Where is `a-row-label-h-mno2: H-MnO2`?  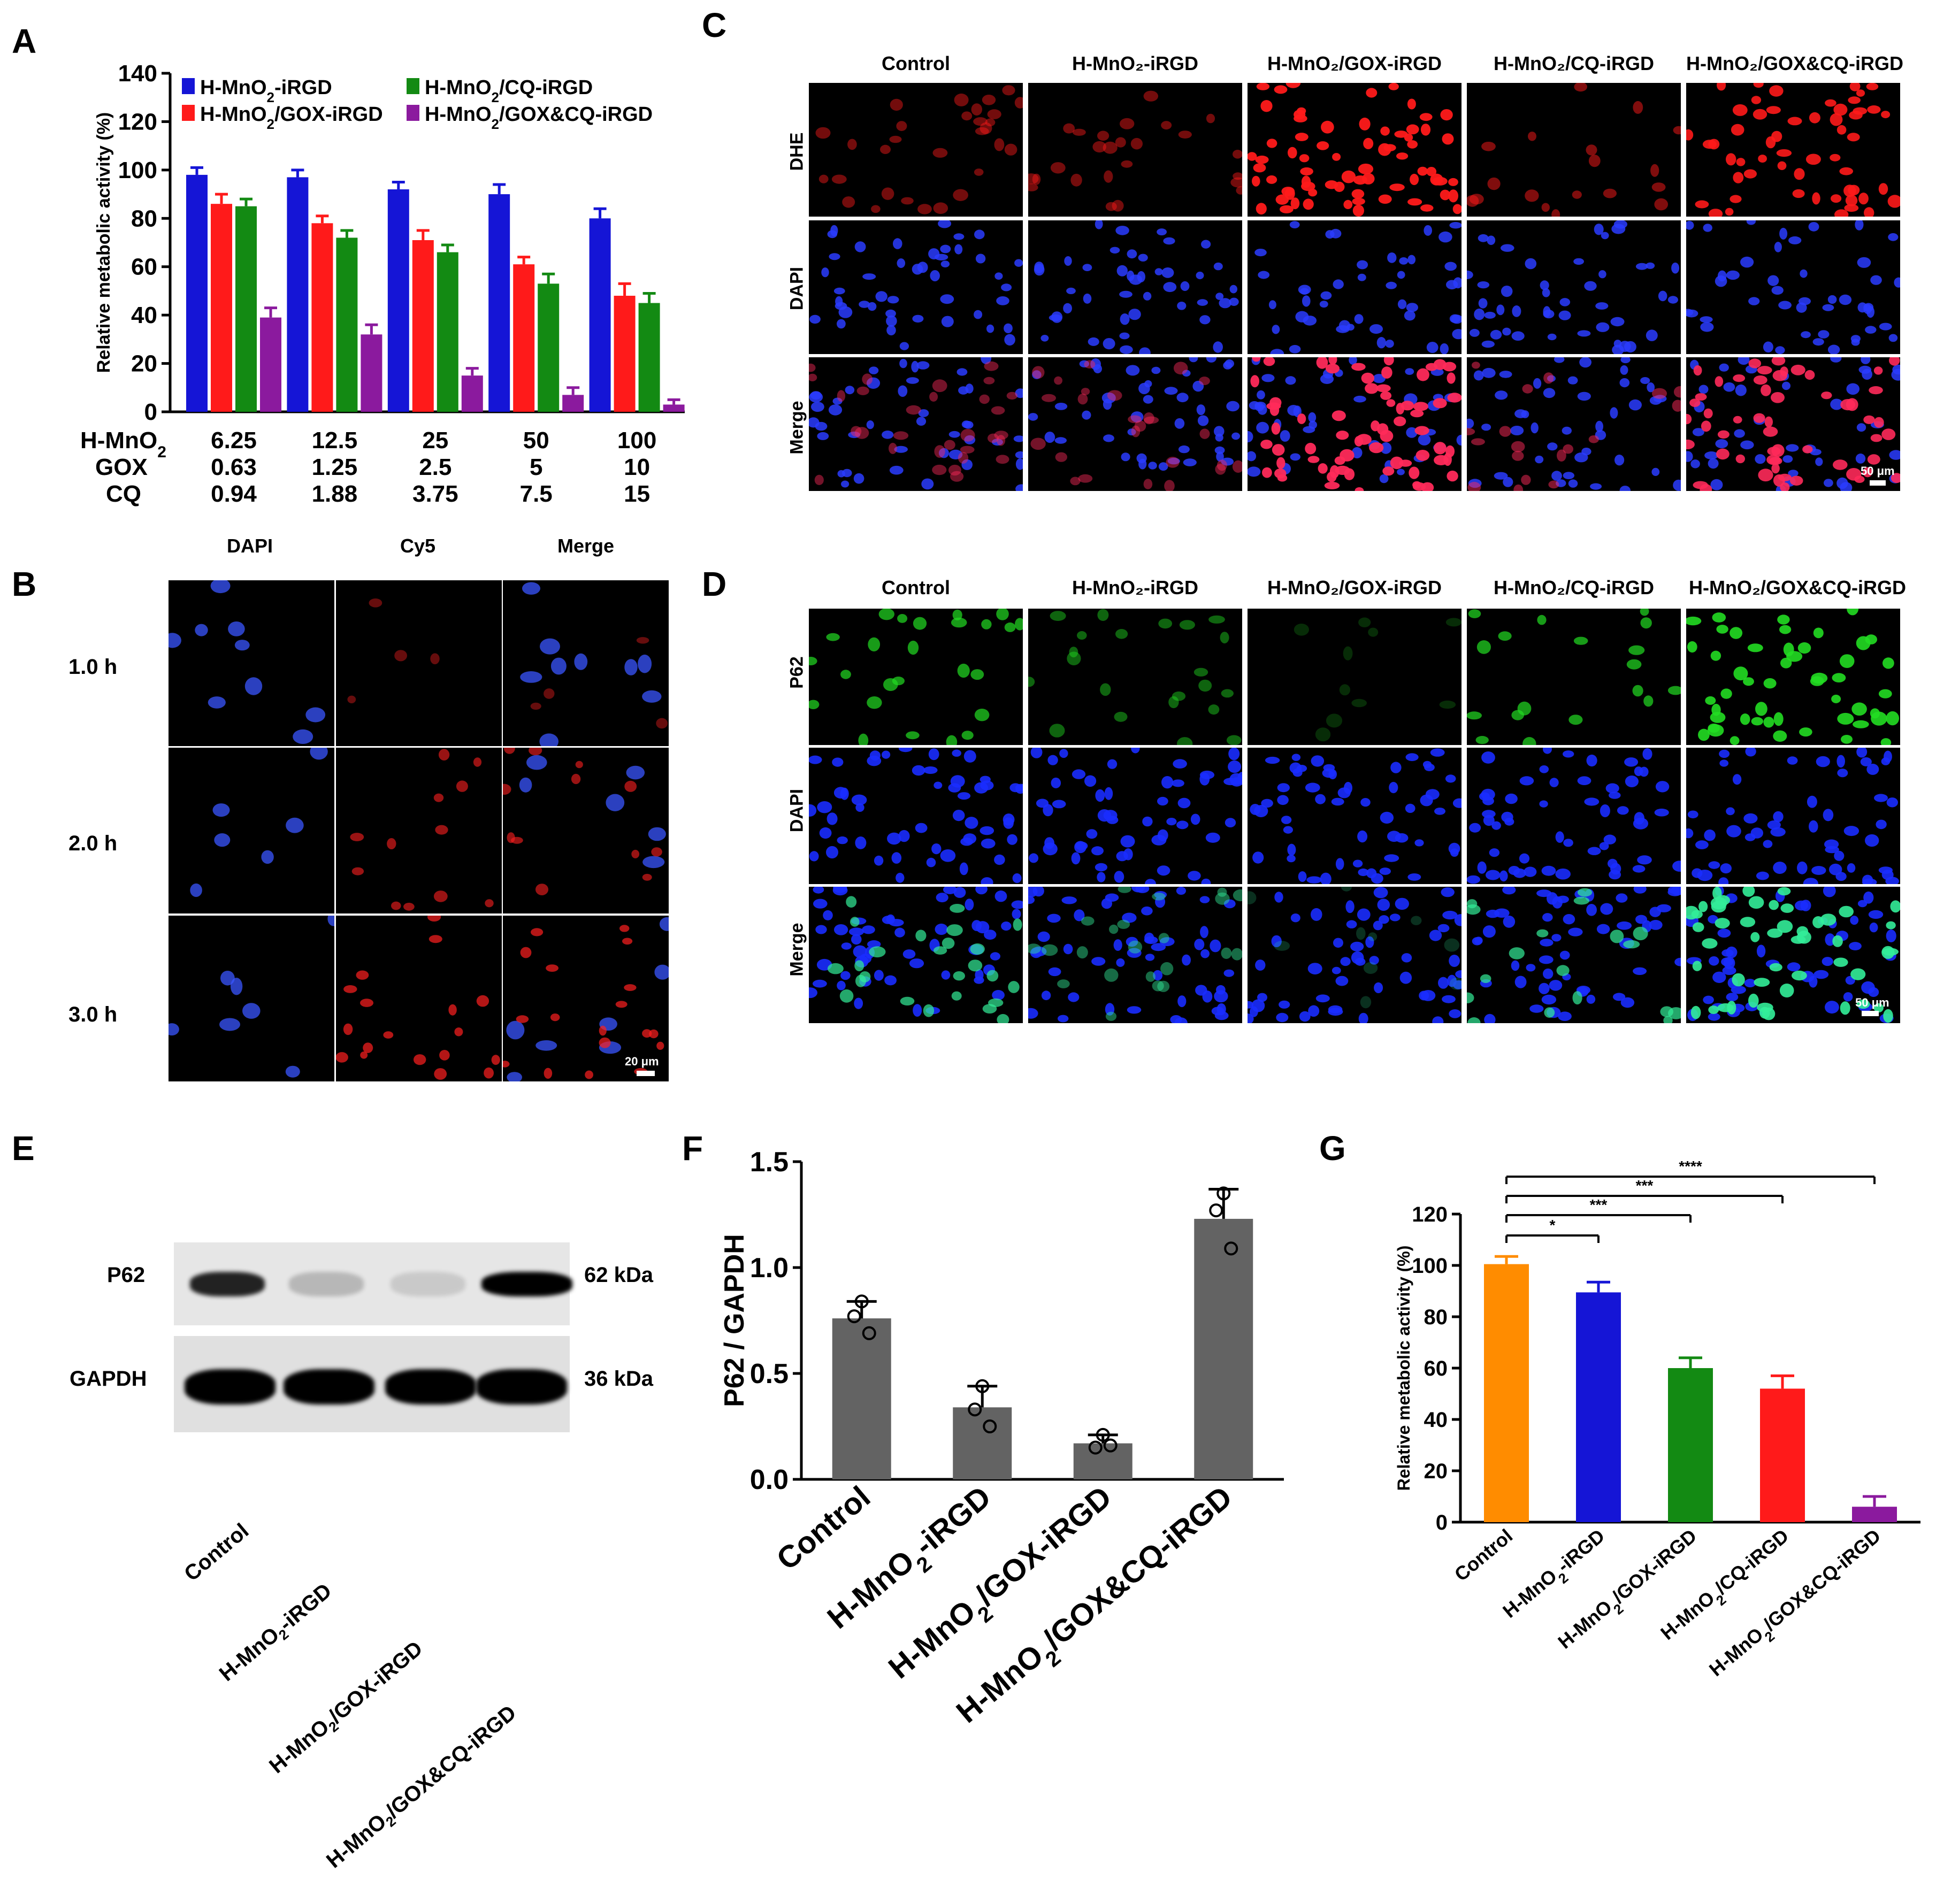 a-row-label-h-mno2: H-MnO2 is located at coordinates (123, 444).